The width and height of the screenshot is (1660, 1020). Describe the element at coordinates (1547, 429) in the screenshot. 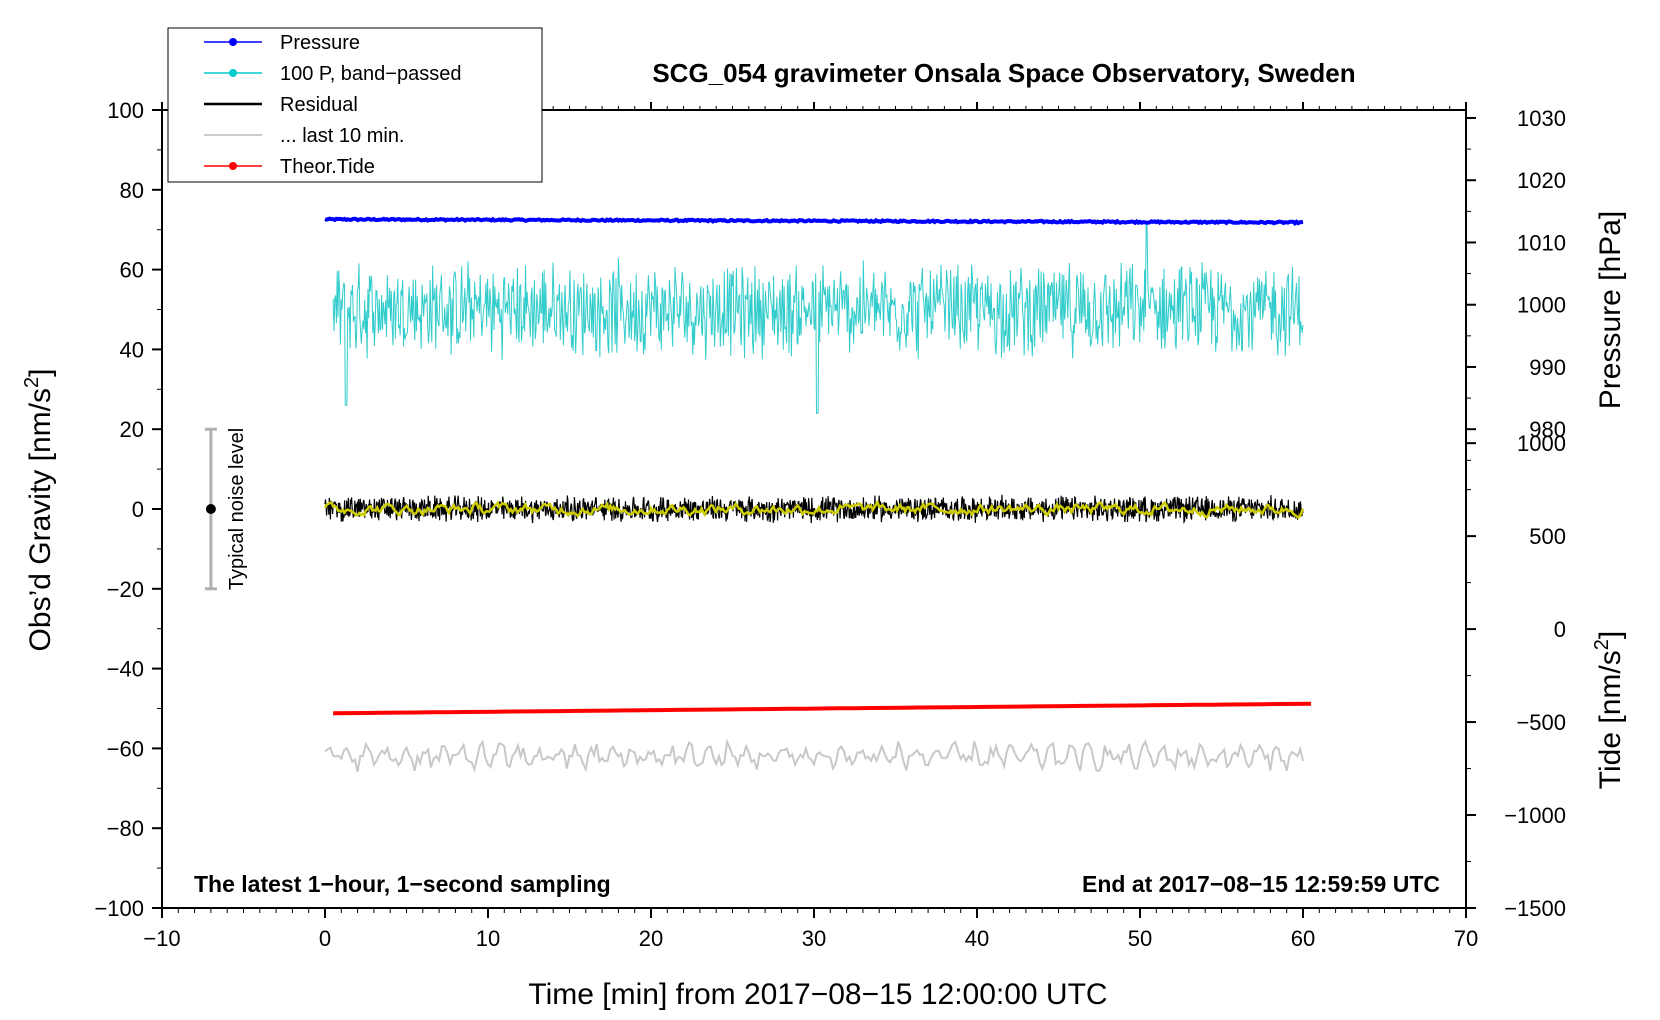

I see `pressure-tick-label-5: 980` at that location.